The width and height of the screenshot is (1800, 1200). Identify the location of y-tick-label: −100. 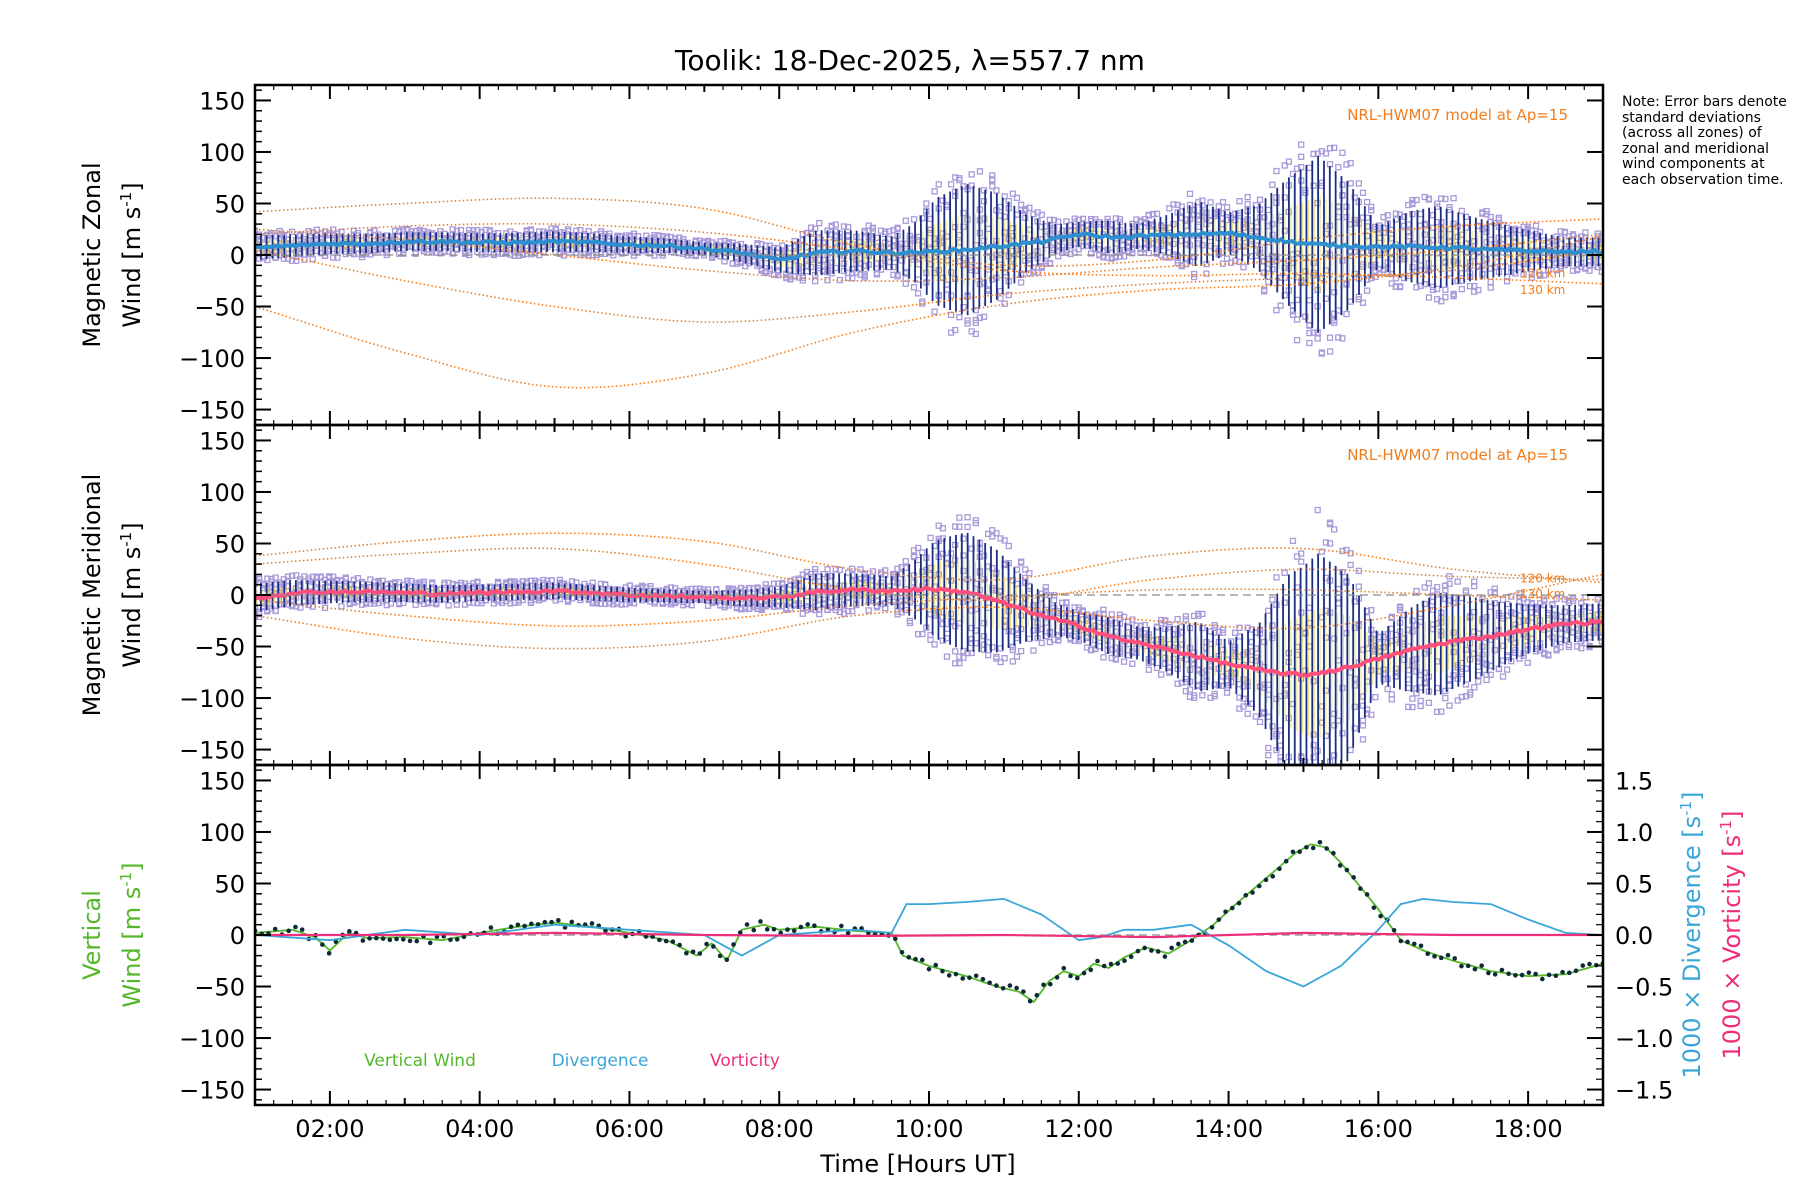
(212, 359).